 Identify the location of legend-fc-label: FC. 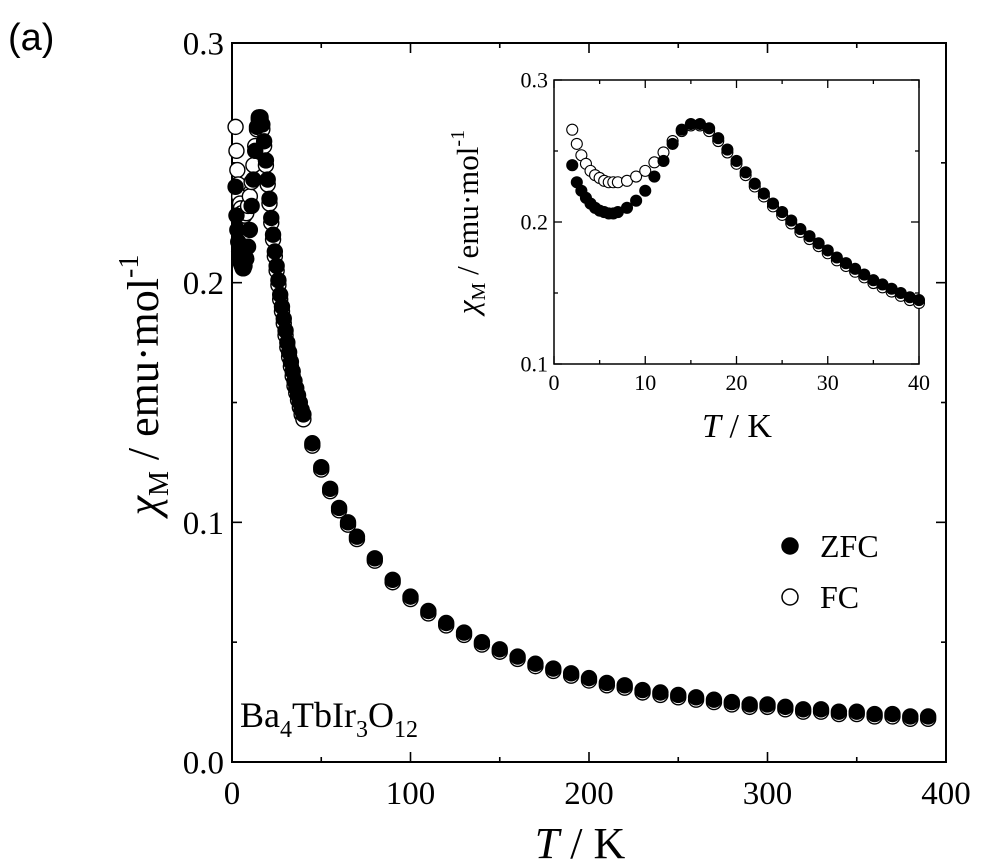
(839, 597).